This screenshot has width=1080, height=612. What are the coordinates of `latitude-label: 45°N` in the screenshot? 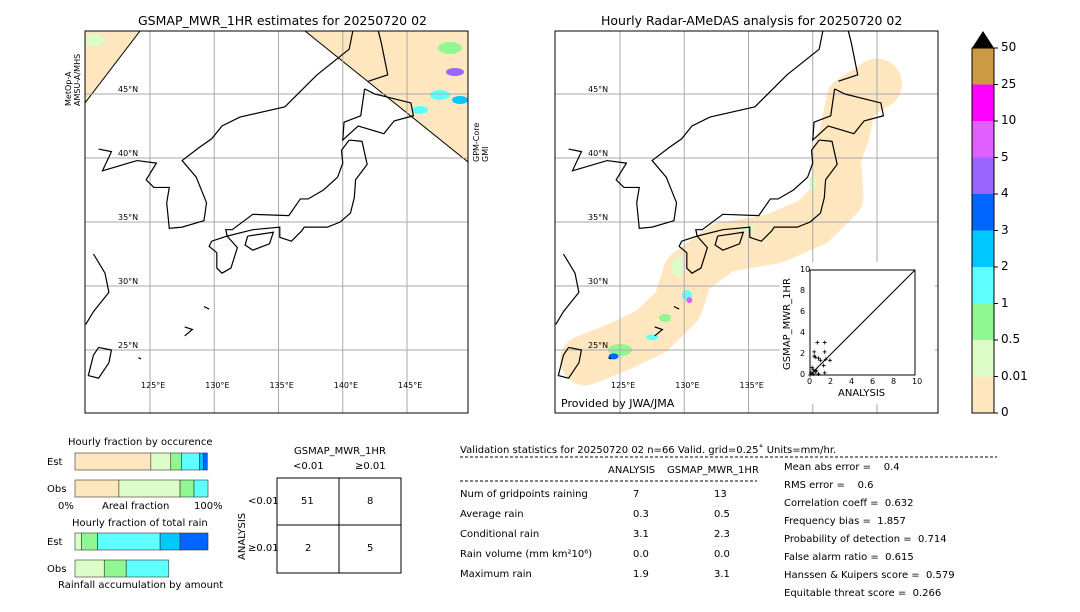 It's located at (128, 89).